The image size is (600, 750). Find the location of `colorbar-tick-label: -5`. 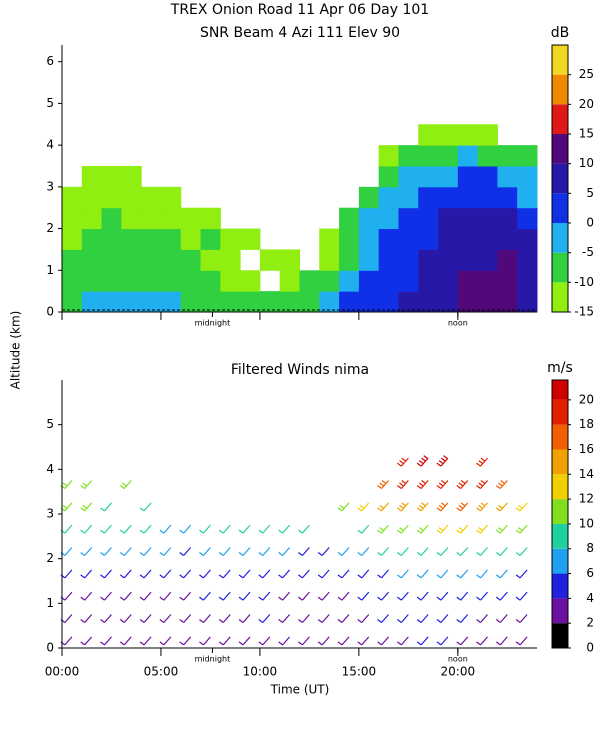

colorbar-tick-label: -5 is located at coordinates (588, 252).